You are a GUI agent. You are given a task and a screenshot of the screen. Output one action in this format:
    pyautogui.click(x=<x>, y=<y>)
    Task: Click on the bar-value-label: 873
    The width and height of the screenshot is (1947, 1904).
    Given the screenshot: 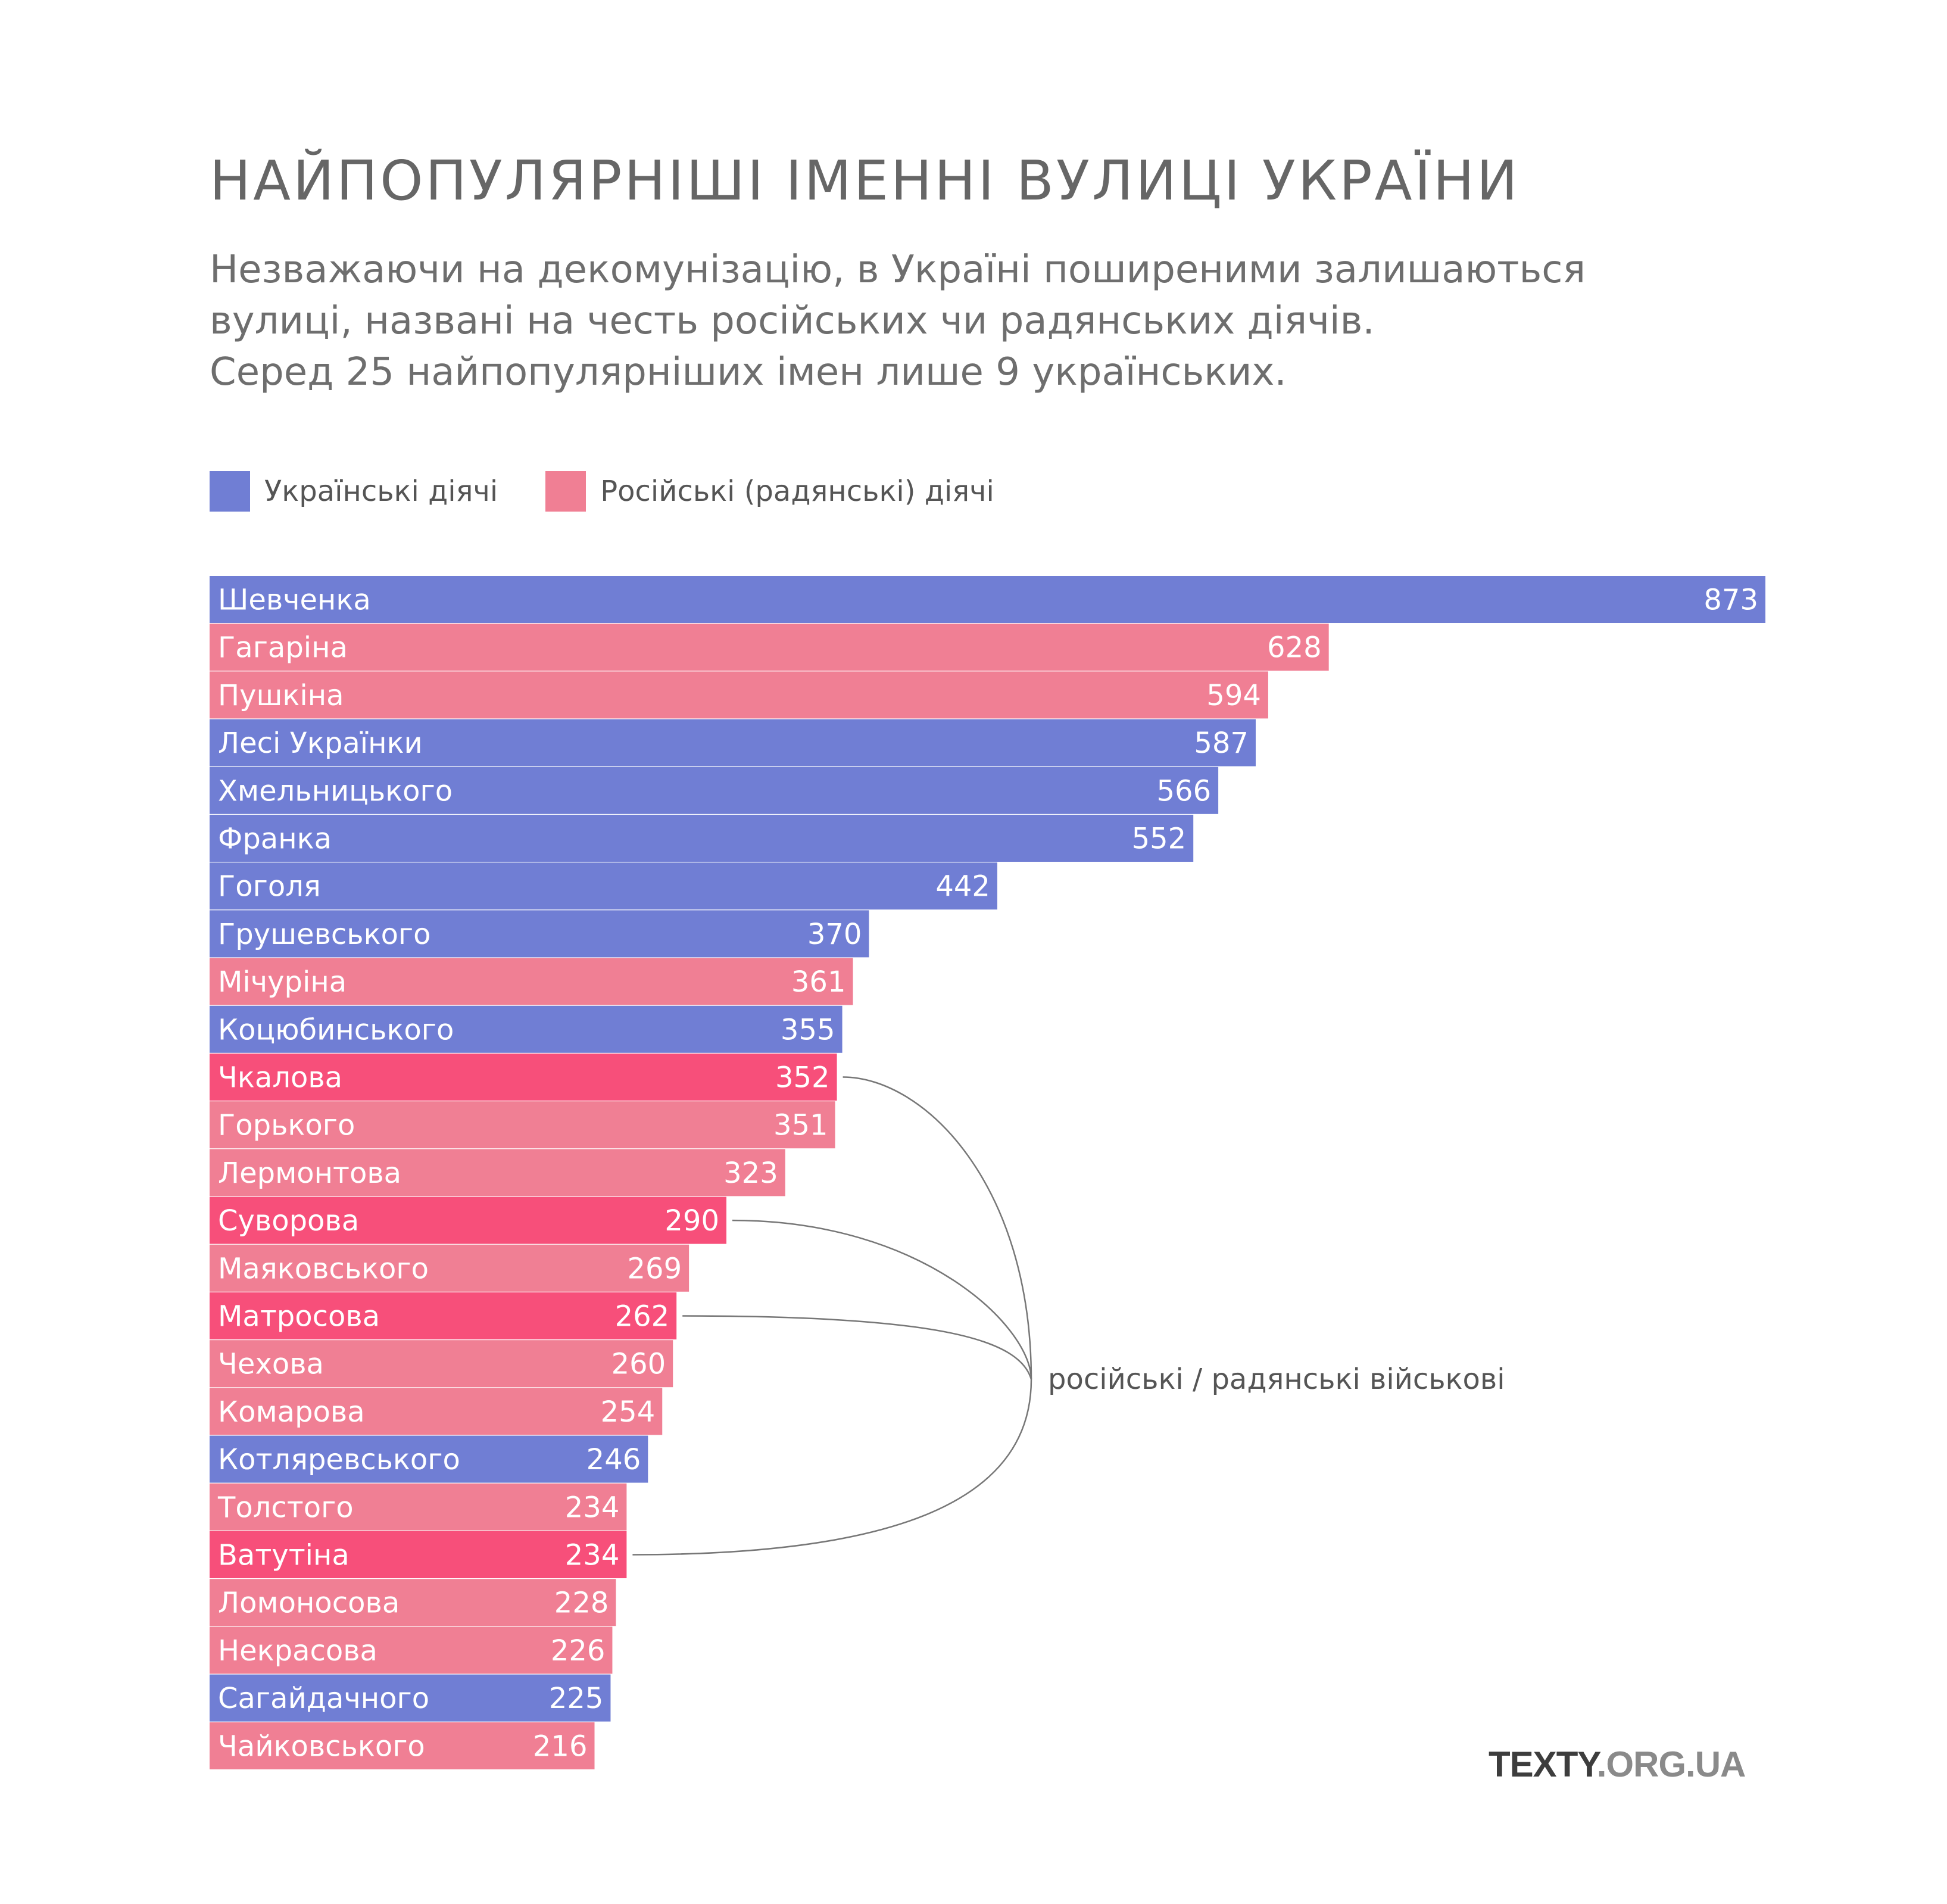 What is the action you would take?
    pyautogui.click(x=1731, y=600)
    